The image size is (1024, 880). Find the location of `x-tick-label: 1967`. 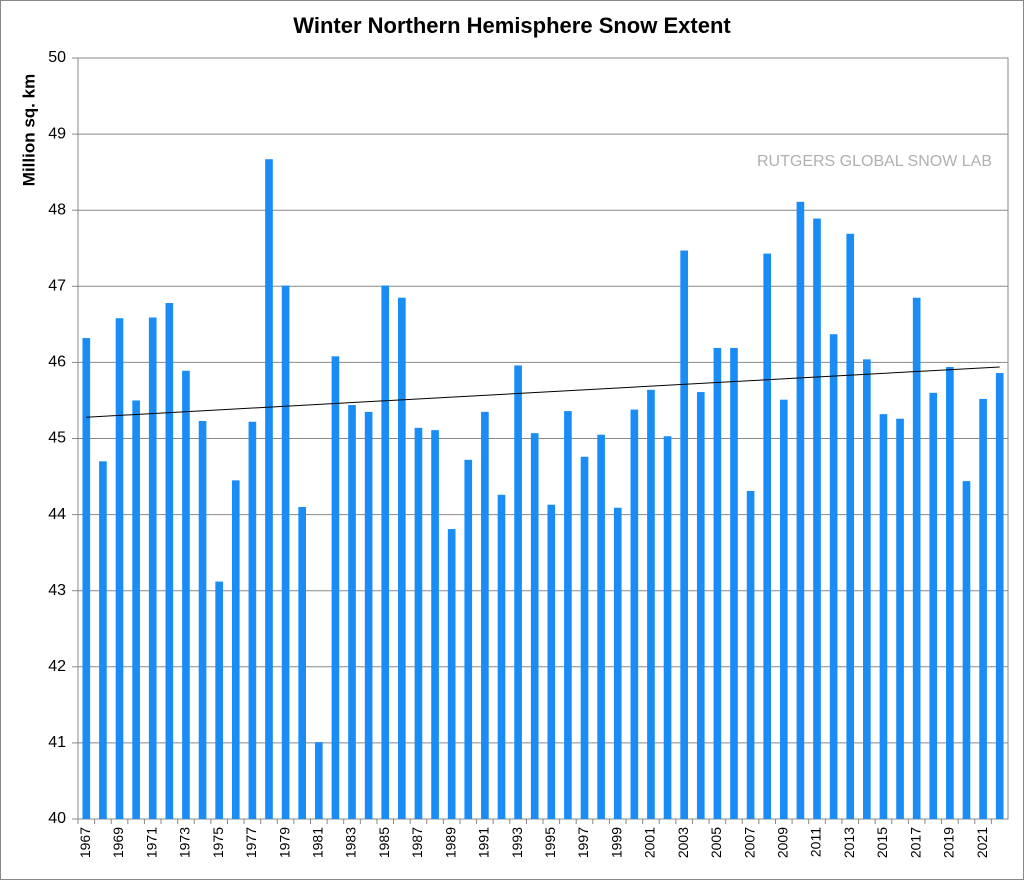

x-tick-label: 1967 is located at coordinates (85, 842).